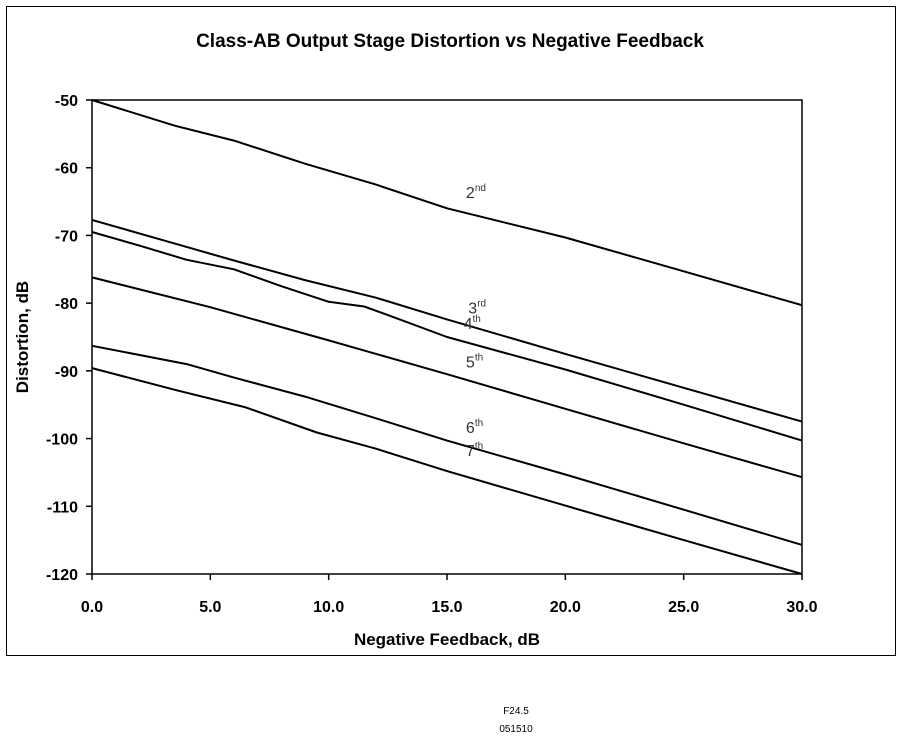 This screenshot has width=902, height=737. What do you see at coordinates (66, 101) in the screenshot?
I see `y-tick-label: -50` at bounding box center [66, 101].